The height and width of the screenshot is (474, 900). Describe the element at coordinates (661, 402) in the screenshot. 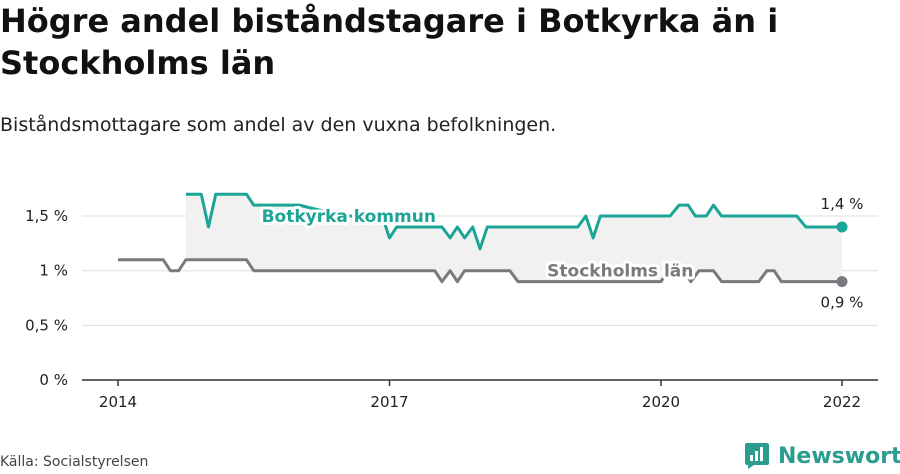

I see `x-tick-label: 2020` at that location.